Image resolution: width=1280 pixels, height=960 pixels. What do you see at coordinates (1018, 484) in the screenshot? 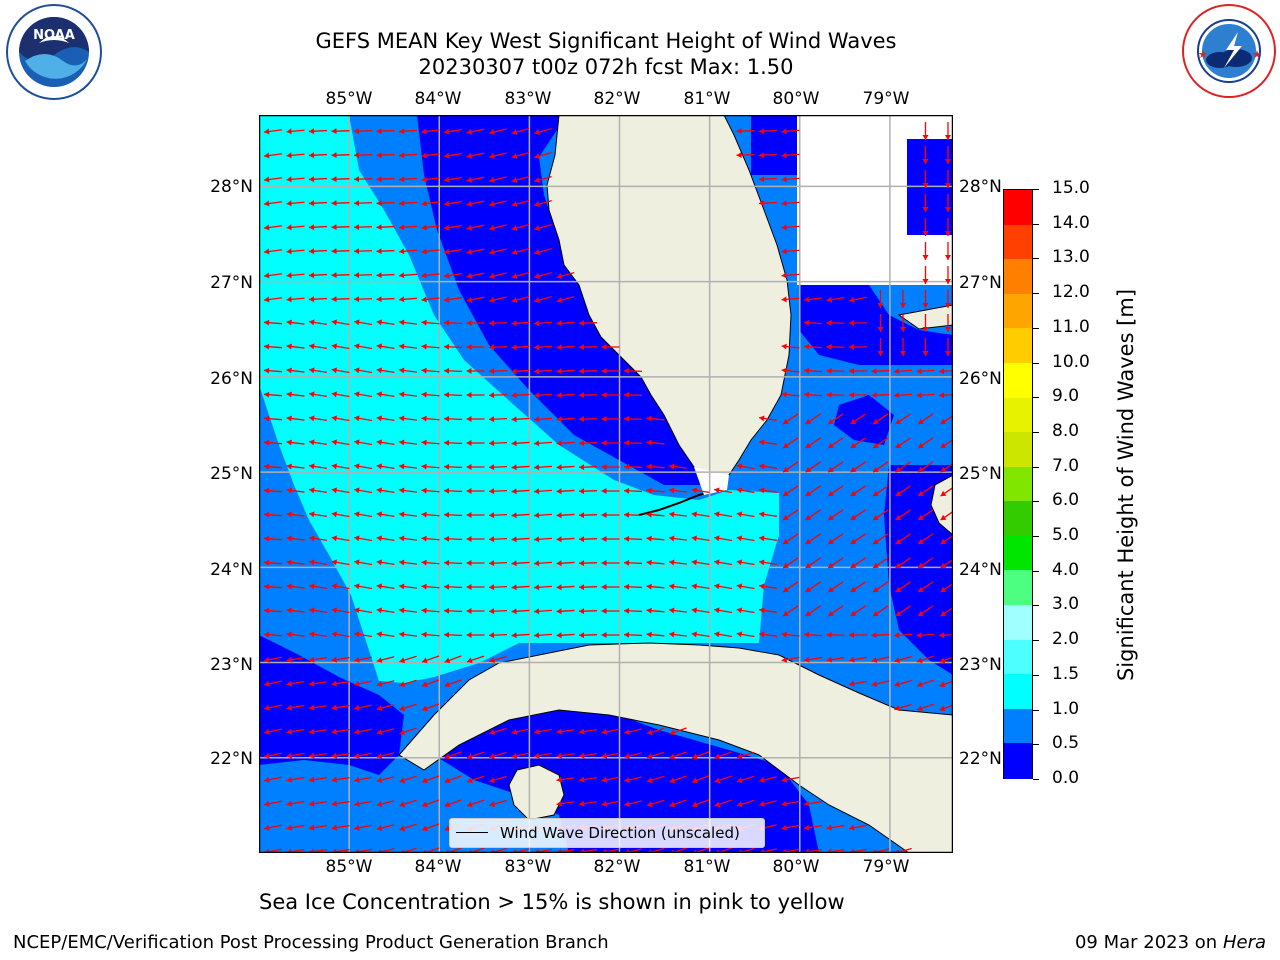
I see `colorbar` at bounding box center [1018, 484].